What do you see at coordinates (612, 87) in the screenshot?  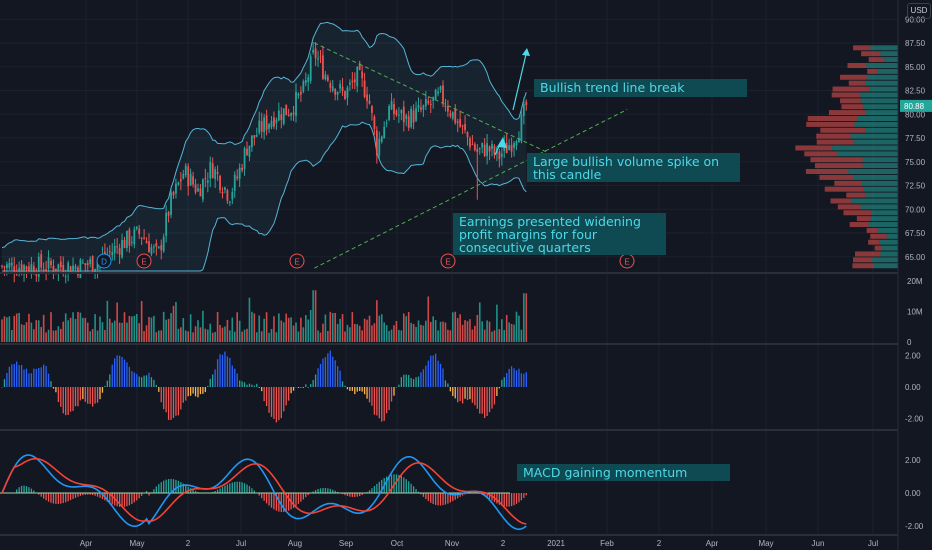 I see `trend-break-text: Bullish trend line break` at bounding box center [612, 87].